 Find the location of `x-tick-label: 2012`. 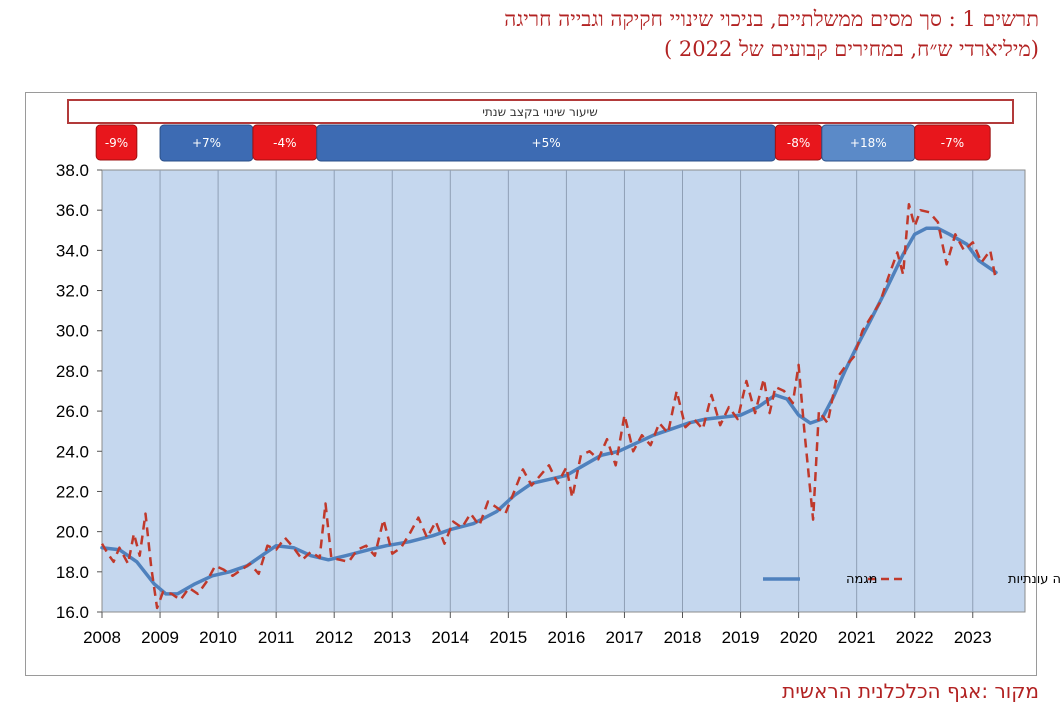

x-tick-label: 2012 is located at coordinates (334, 637).